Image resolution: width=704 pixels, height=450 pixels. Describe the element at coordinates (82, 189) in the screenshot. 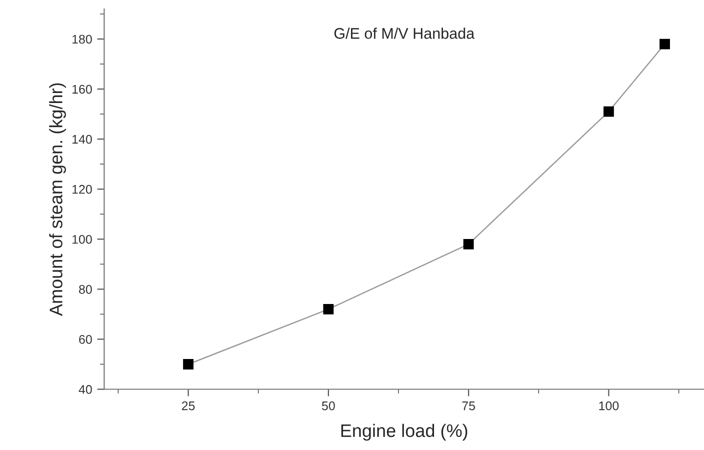

I see `y-tick-label: 120` at that location.